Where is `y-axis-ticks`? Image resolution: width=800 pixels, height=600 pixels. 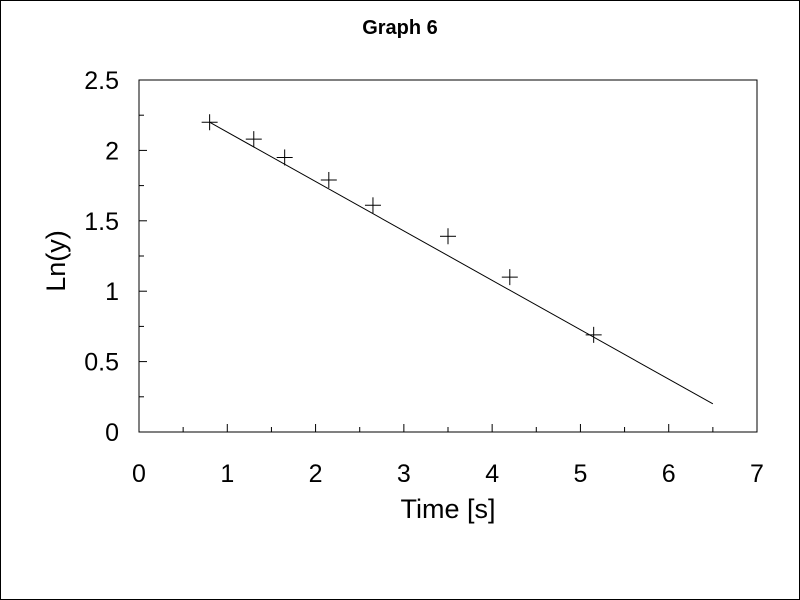
y-axis-ticks is located at coordinates (143, 256).